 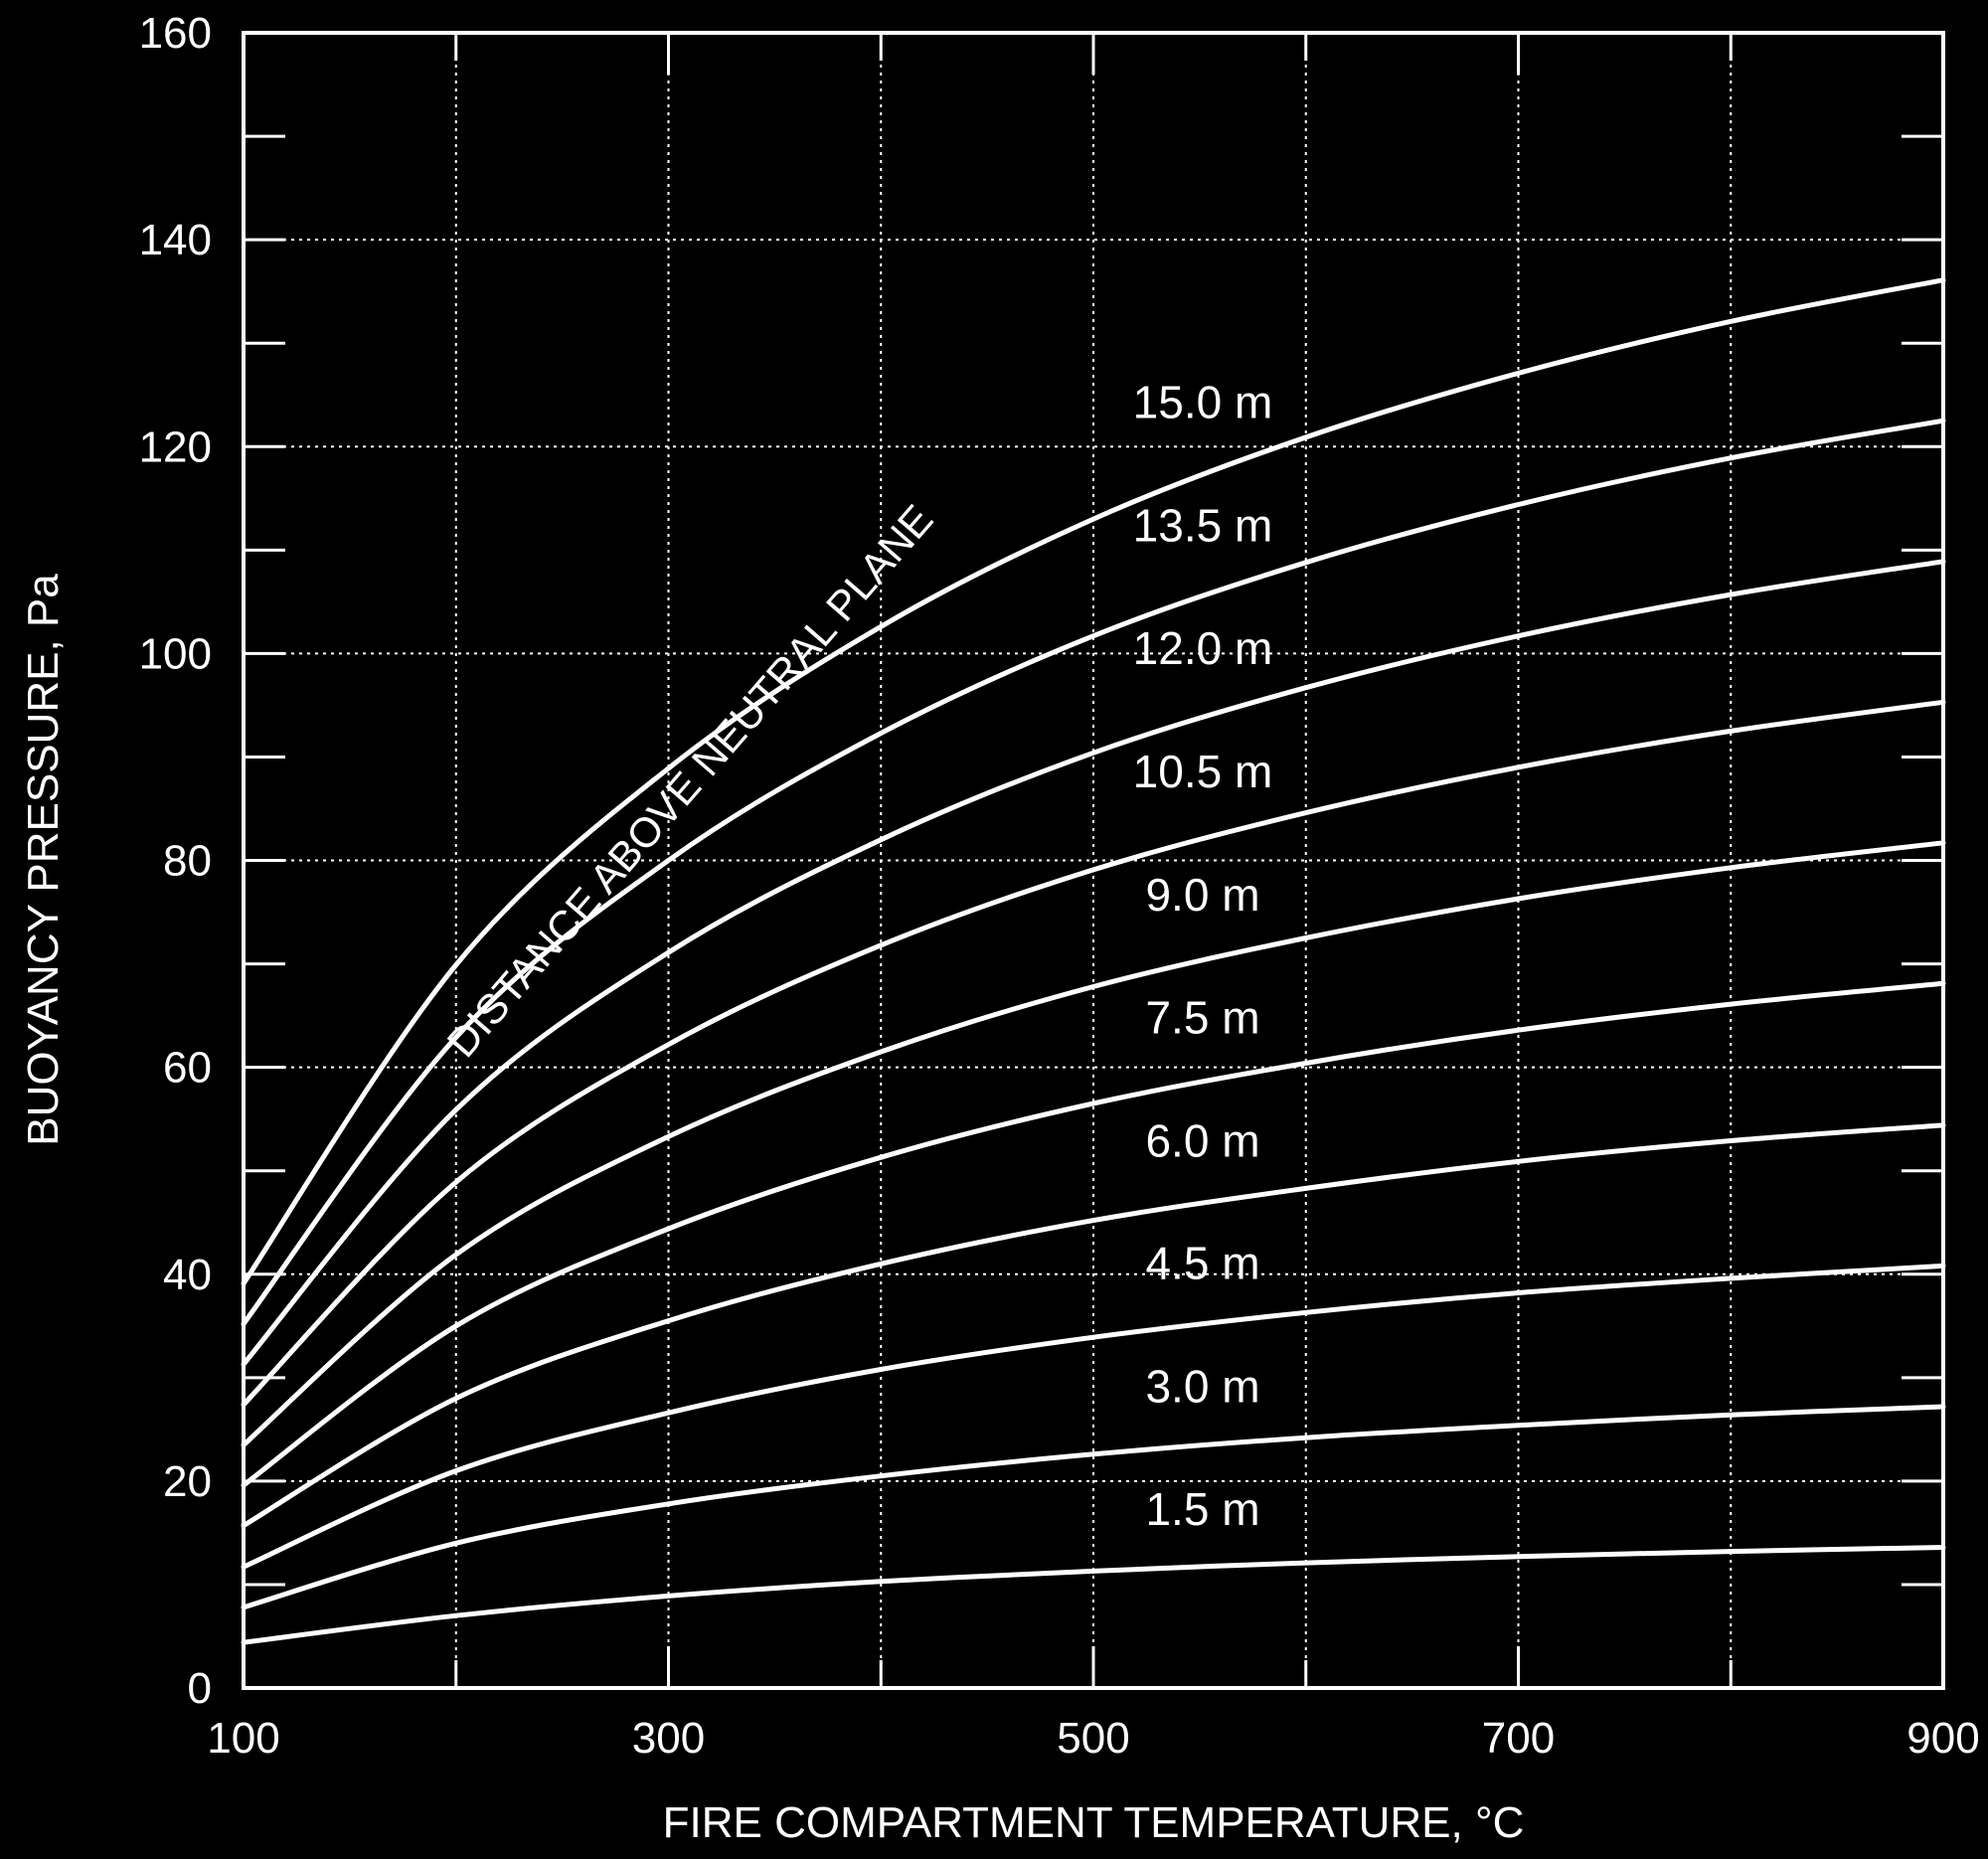 What do you see at coordinates (1202, 1509) in the screenshot?
I see `curve-label-1-5m: 1.5 m` at bounding box center [1202, 1509].